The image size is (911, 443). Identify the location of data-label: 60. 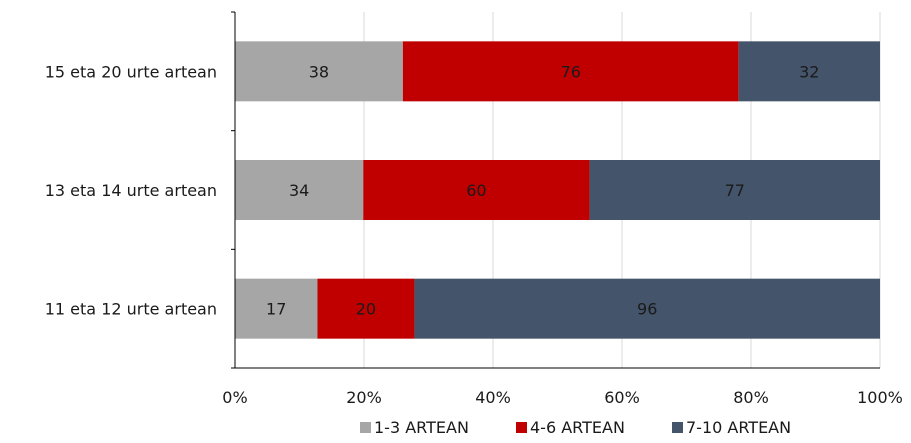
(476, 190).